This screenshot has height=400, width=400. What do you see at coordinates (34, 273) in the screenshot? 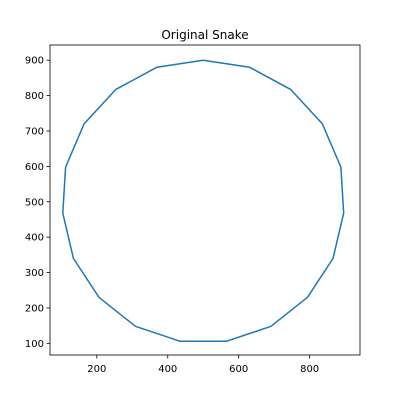
I see `y-tick-label: 300` at bounding box center [34, 273].